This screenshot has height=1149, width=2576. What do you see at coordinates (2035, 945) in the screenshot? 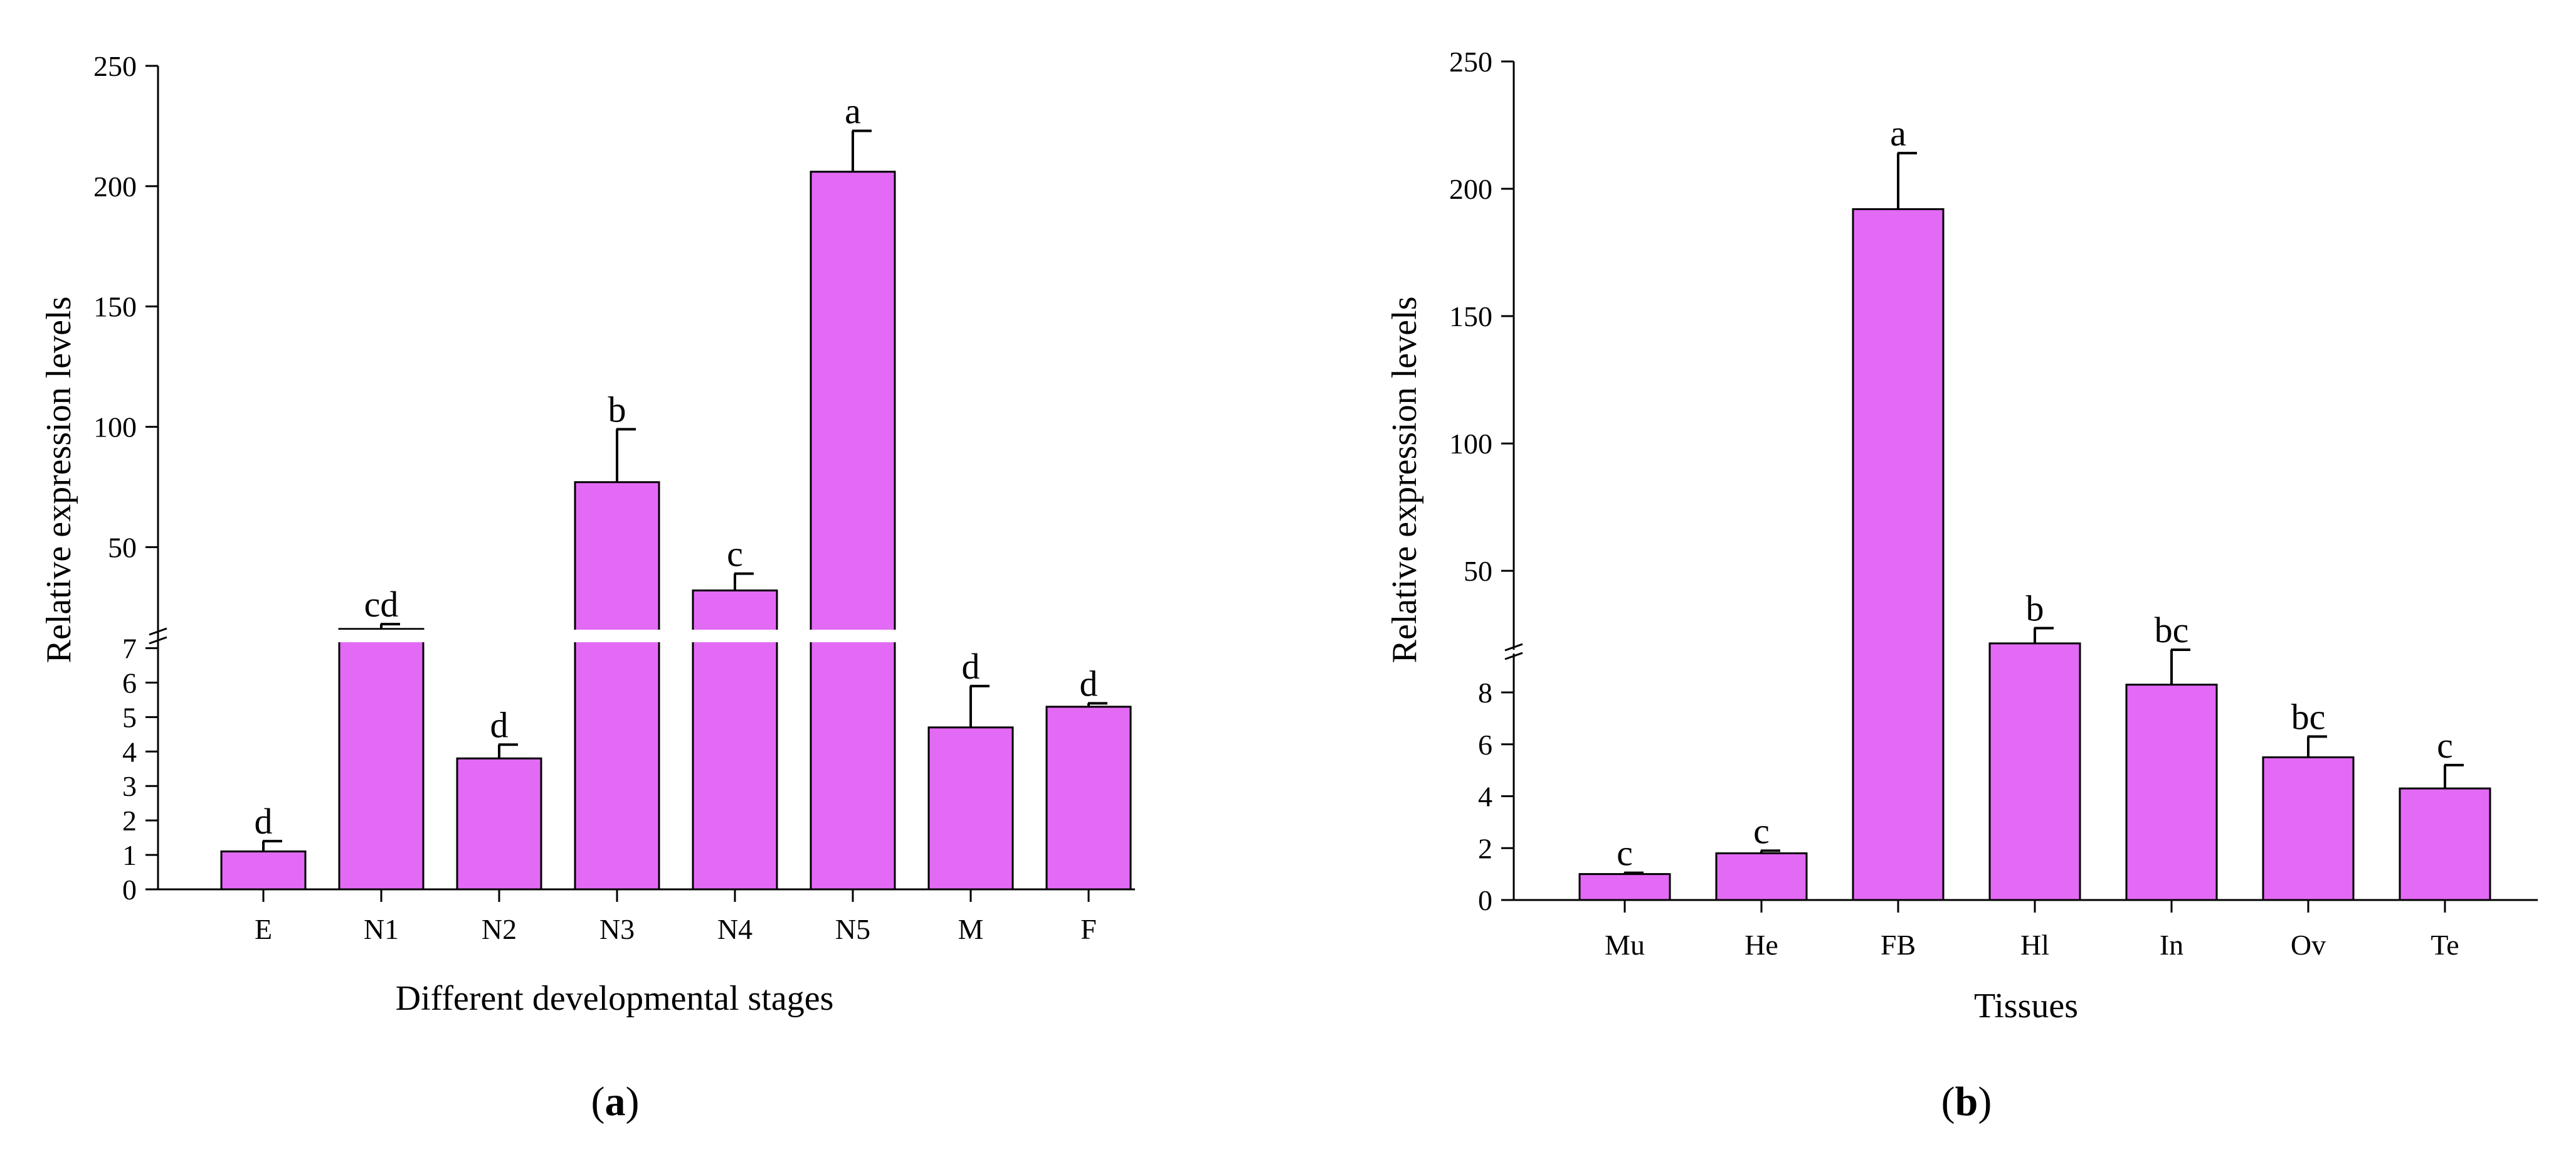
I see `x-tick-label: Hl` at bounding box center [2035, 945].